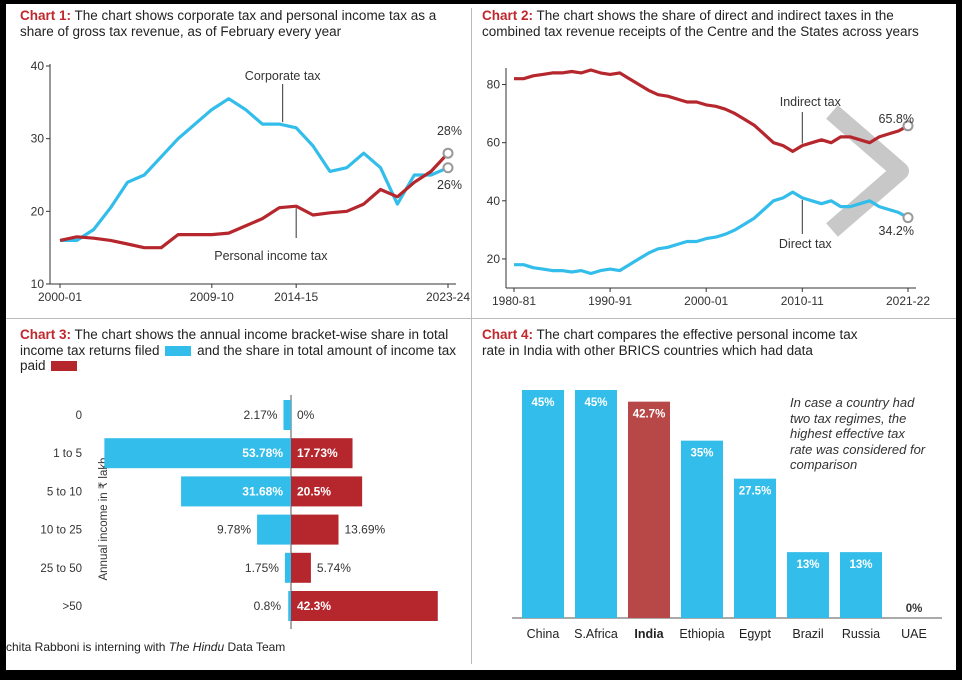  What do you see at coordinates (807, 634) in the screenshot?
I see `category-label: Brazil` at bounding box center [807, 634].